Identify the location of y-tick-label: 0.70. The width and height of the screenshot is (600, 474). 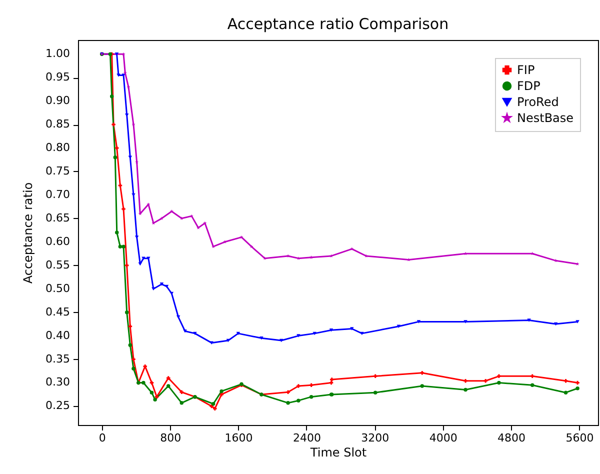
(58, 194).